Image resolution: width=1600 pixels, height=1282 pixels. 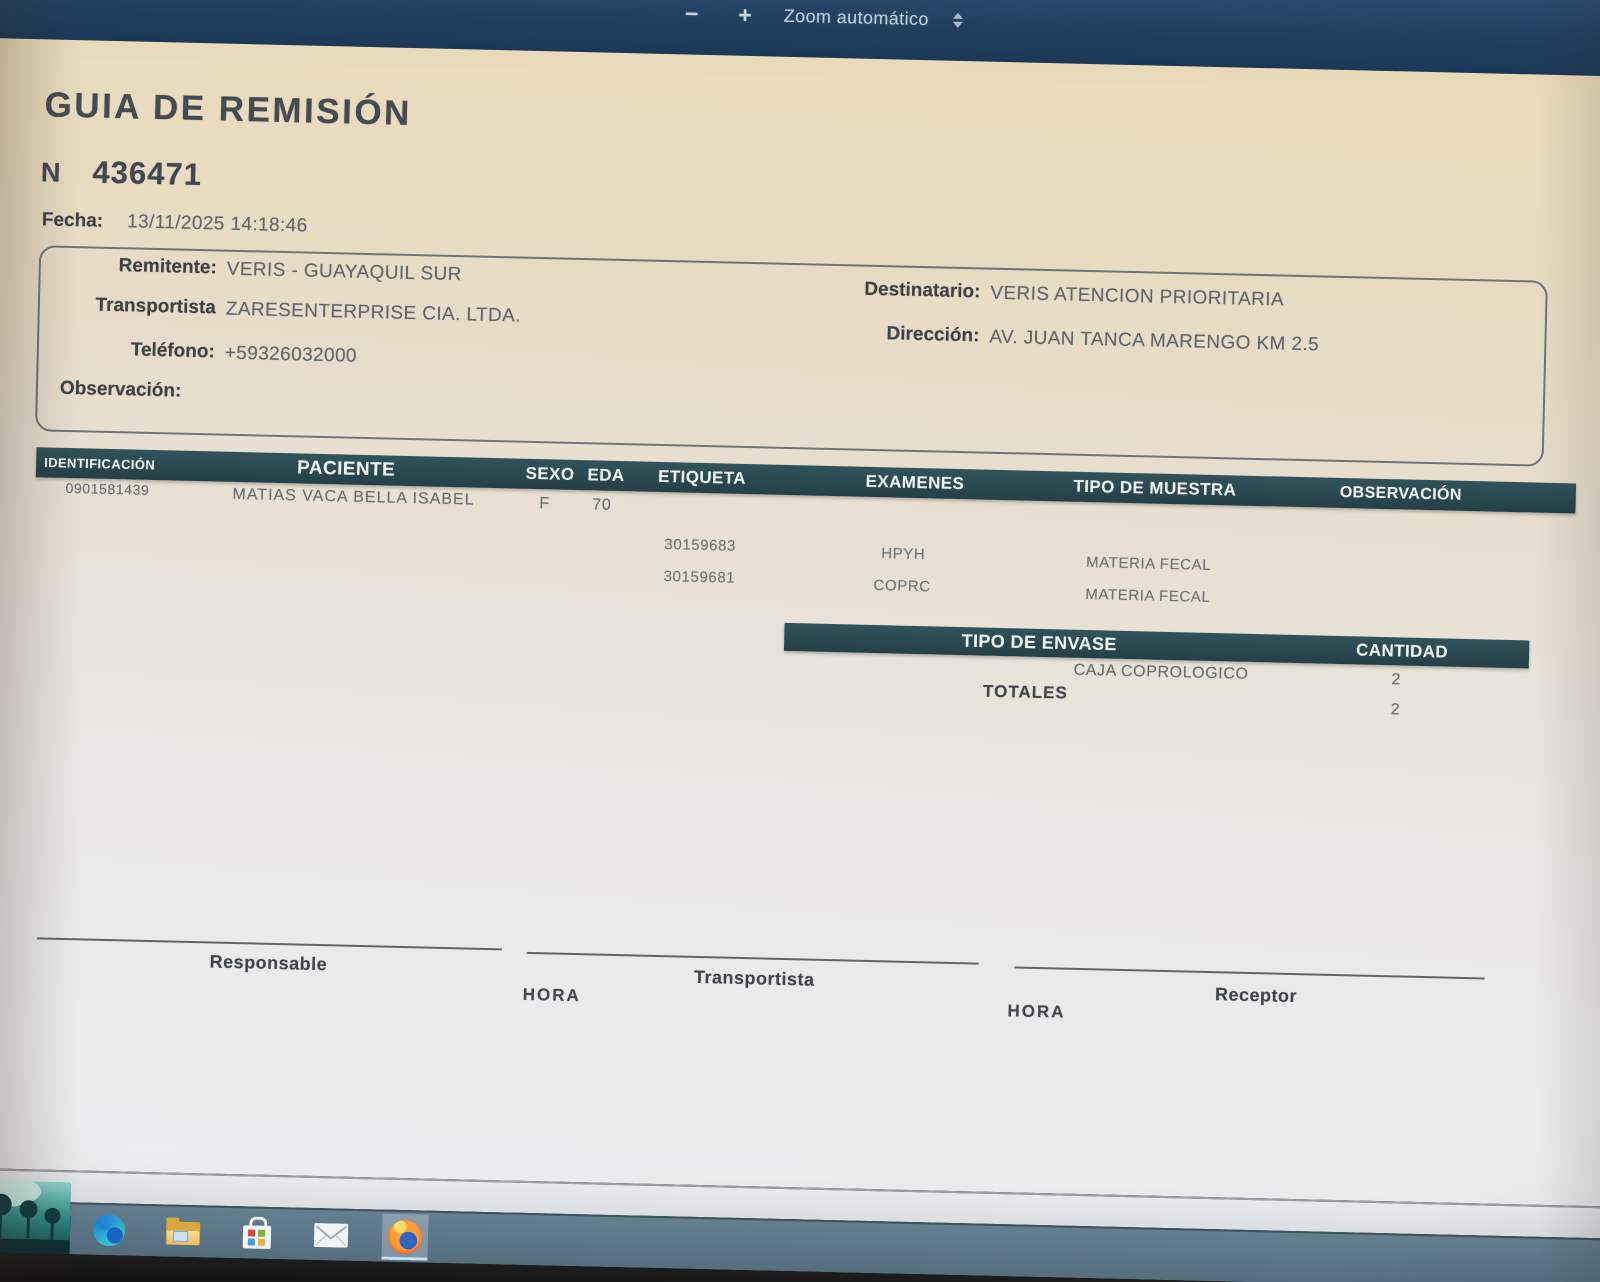 What do you see at coordinates (602, 505) in the screenshot?
I see `patient-eda: 70` at bounding box center [602, 505].